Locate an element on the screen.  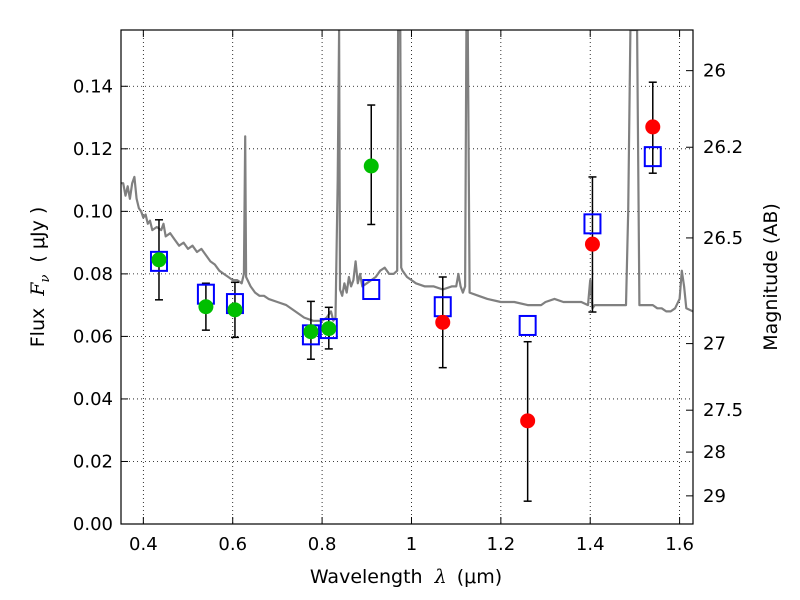
y-tick-label: 0.08 is located at coordinates (93, 274).